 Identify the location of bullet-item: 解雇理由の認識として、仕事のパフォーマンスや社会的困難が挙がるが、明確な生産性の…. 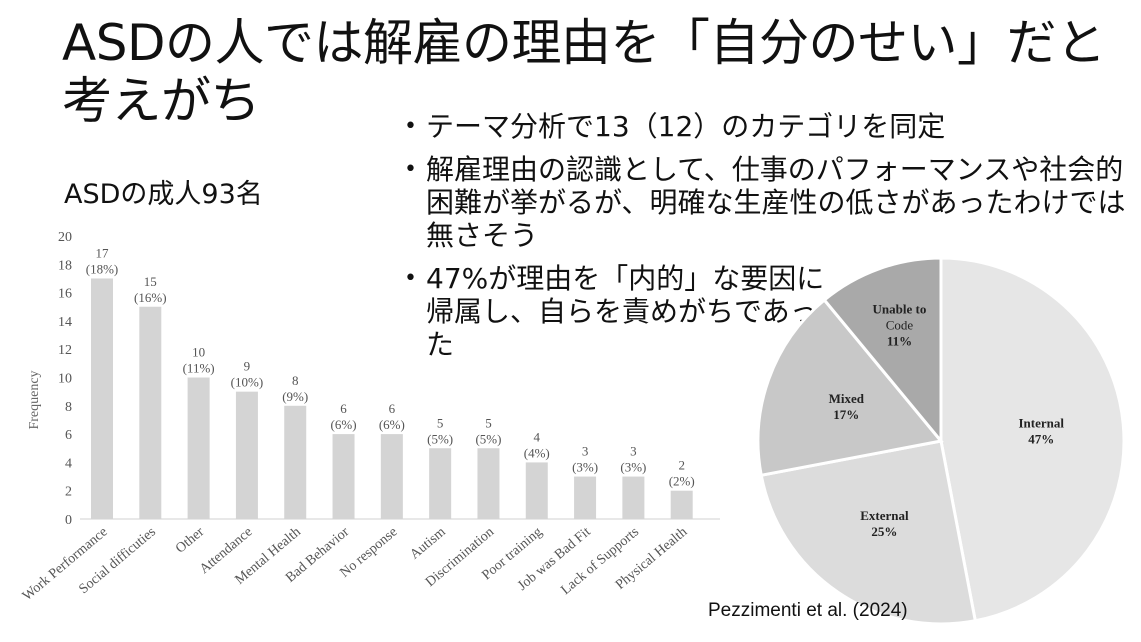
(767, 202).